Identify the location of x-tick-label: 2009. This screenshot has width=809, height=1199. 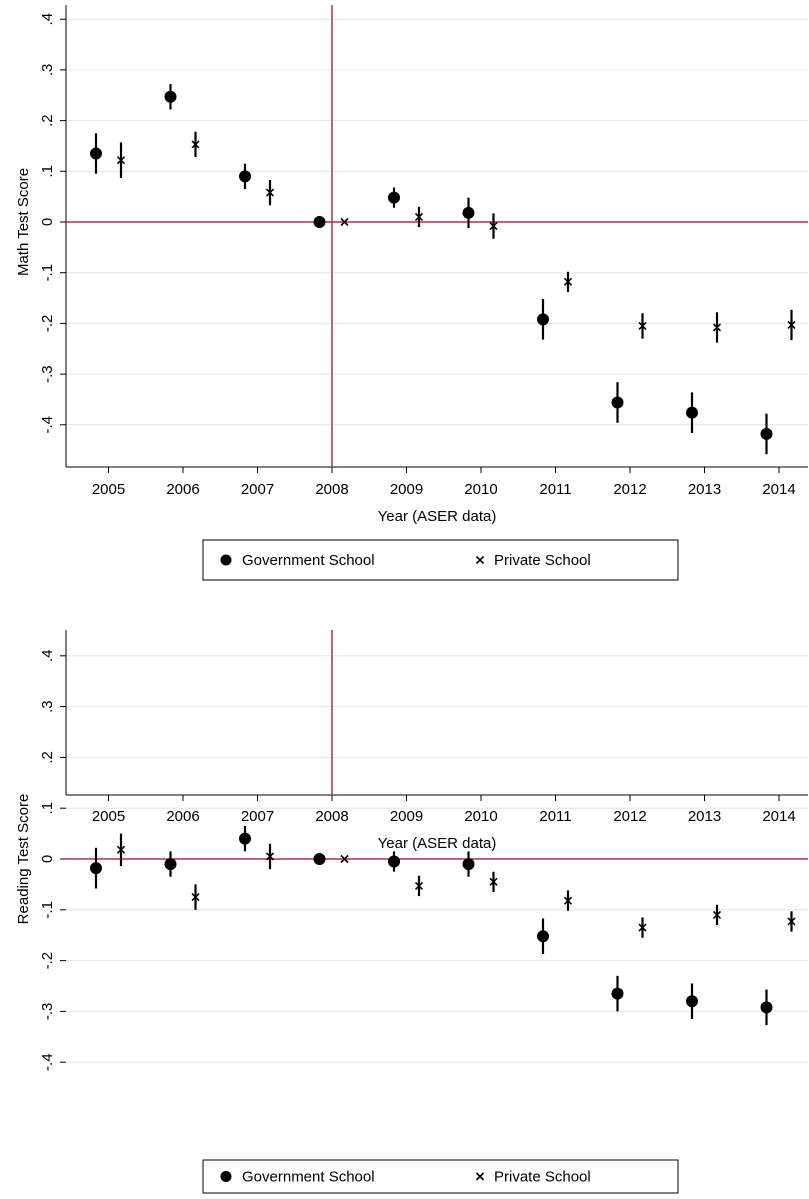
(406, 489).